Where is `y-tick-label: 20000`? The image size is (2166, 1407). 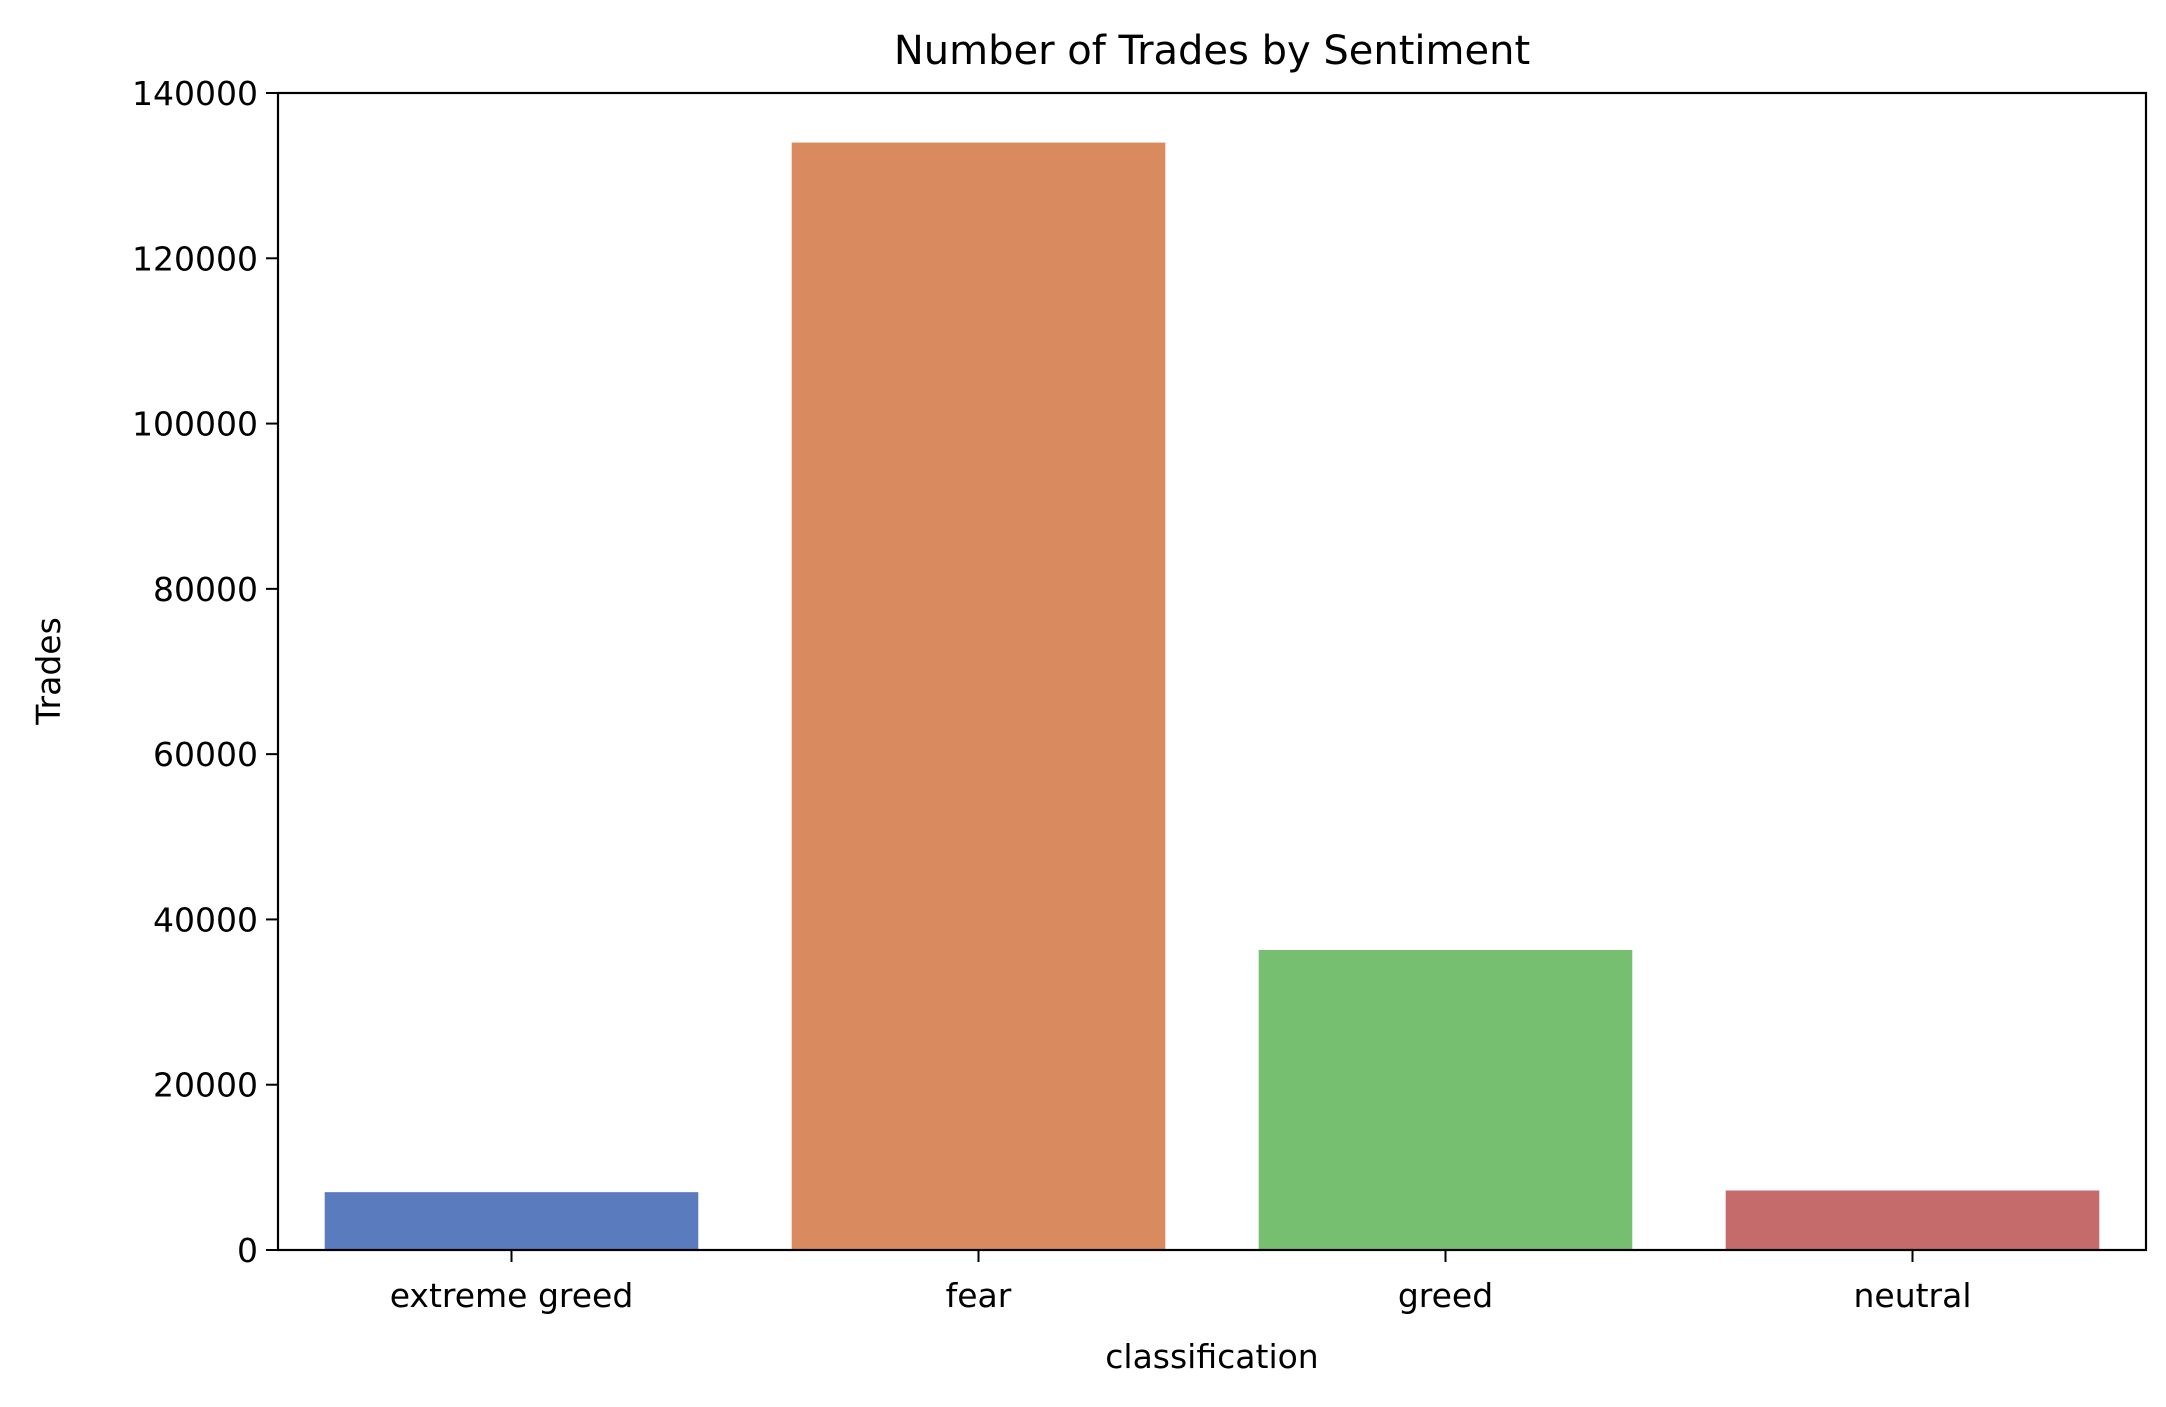 y-tick-label: 20000 is located at coordinates (205, 1085).